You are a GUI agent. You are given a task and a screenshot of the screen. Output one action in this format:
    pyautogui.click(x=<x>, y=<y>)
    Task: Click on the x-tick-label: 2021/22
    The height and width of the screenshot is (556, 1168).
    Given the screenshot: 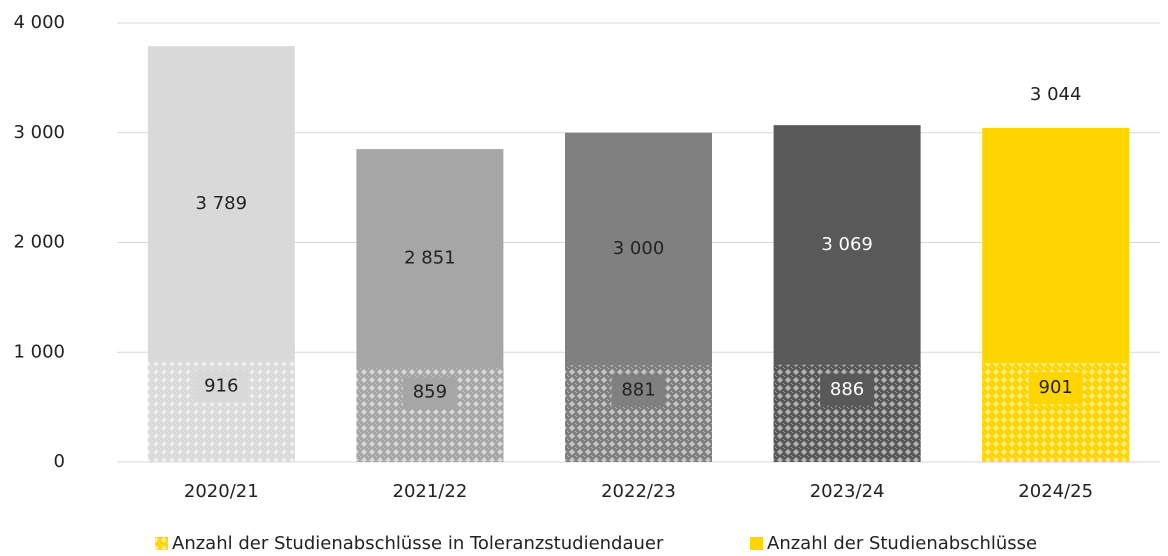 What is the action you would take?
    pyautogui.click(x=430, y=491)
    